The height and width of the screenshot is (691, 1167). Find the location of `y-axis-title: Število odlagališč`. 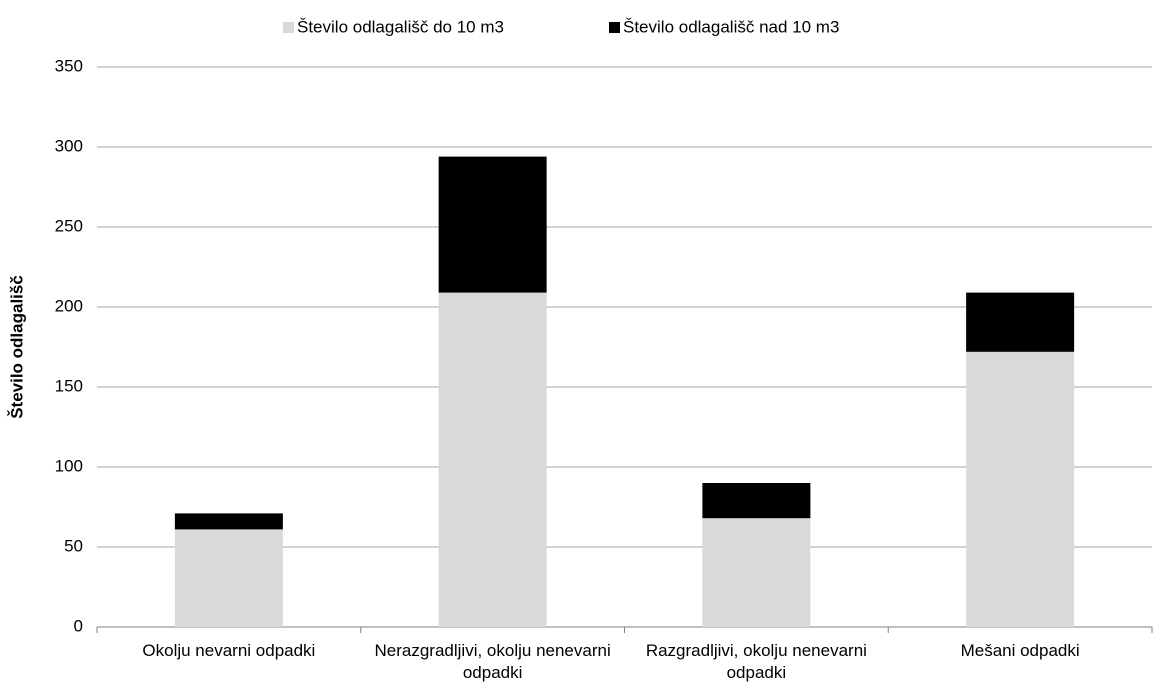

y-axis-title: Število odlagališč is located at coordinates (16, 347).